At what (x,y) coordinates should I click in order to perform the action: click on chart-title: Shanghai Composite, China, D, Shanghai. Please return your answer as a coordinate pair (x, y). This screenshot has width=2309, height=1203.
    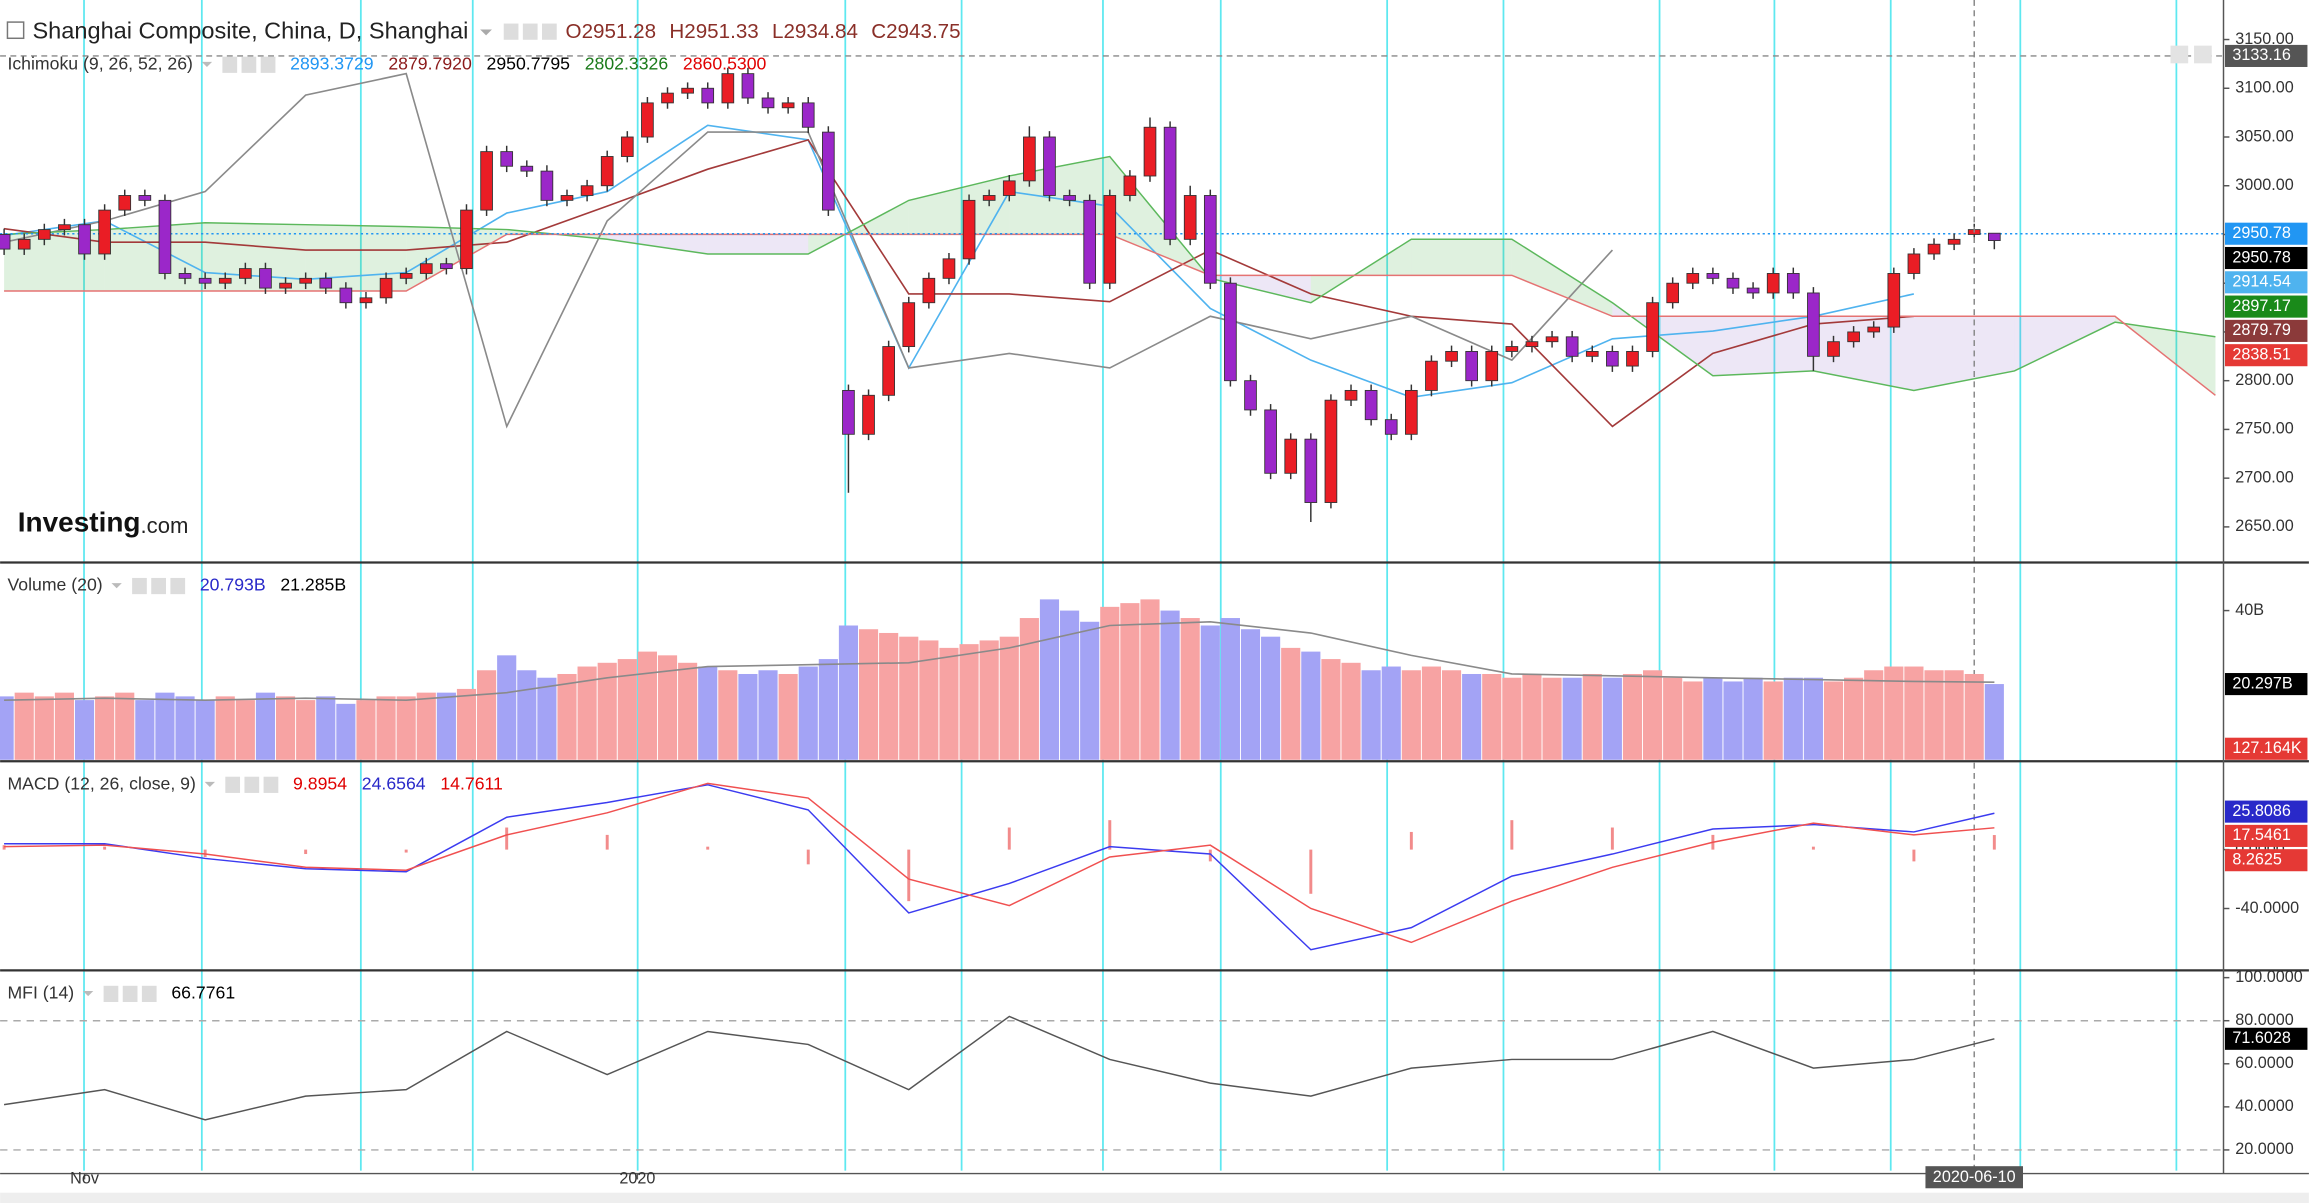
    Looking at the image, I should click on (250, 31).